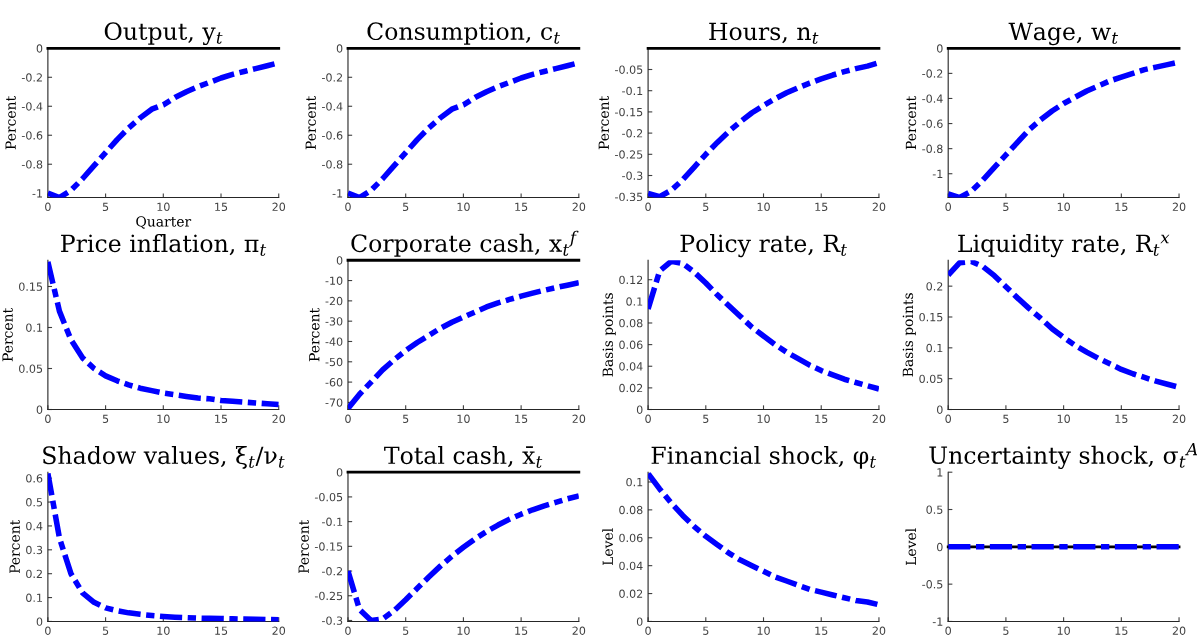  What do you see at coordinates (332, 521) in the screenshot?
I see `y-tick-label: -0.1` at bounding box center [332, 521].